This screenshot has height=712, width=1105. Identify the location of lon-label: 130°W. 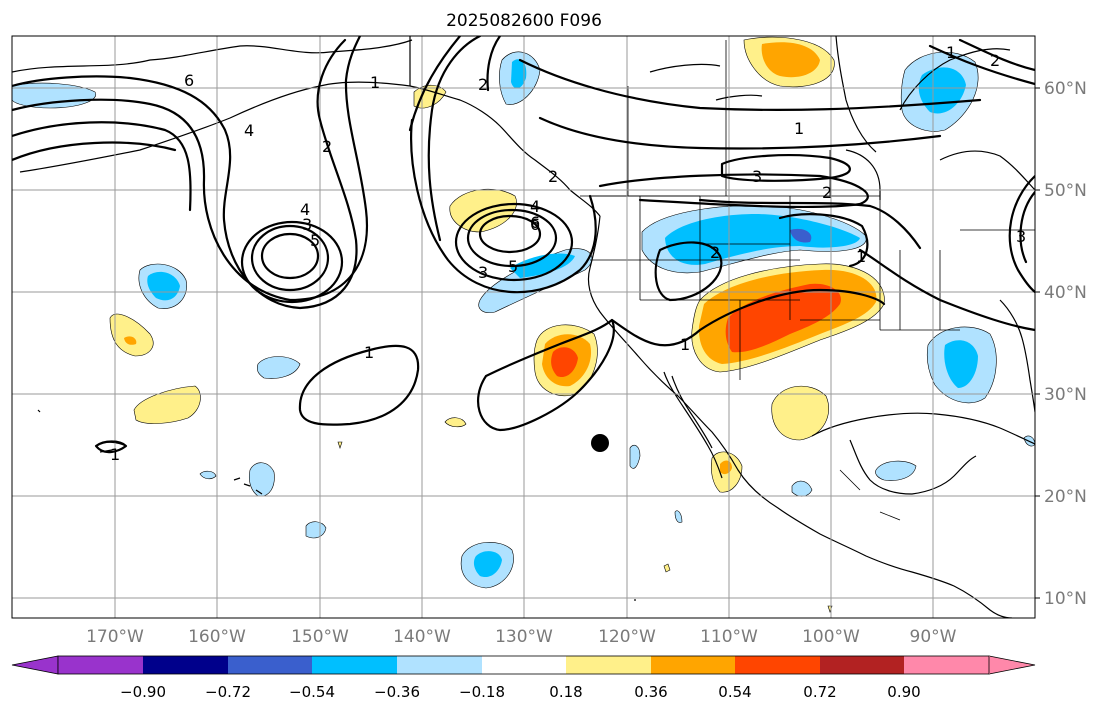
(524, 637).